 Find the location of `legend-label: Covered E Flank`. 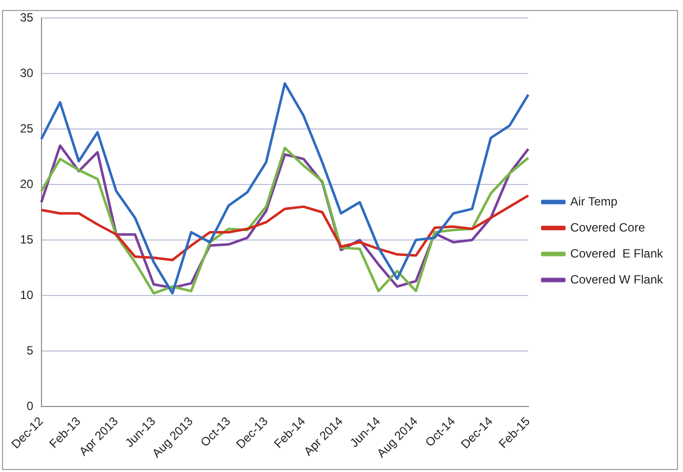

legend-label: Covered E Flank is located at coordinates (617, 253).